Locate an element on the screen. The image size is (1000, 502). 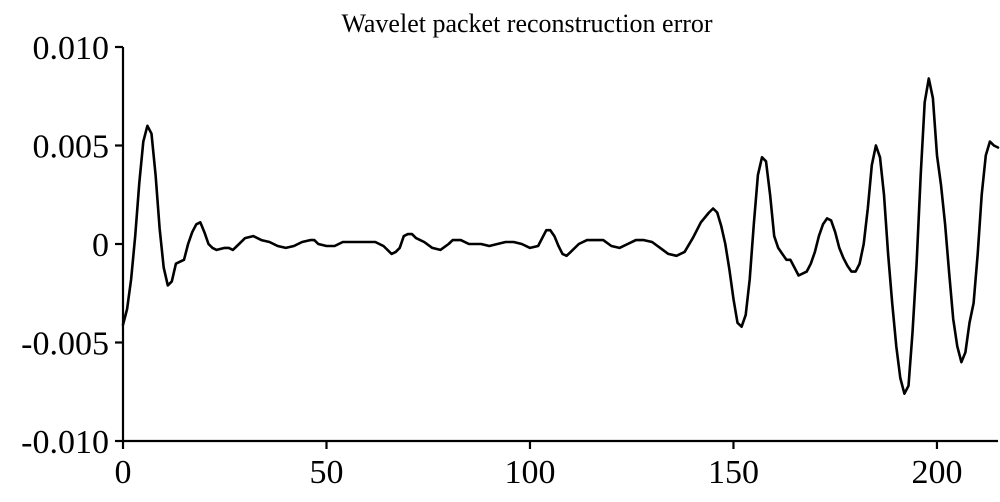
x-axis-ticks: 0 50 100 150 200 is located at coordinates (538, 466).